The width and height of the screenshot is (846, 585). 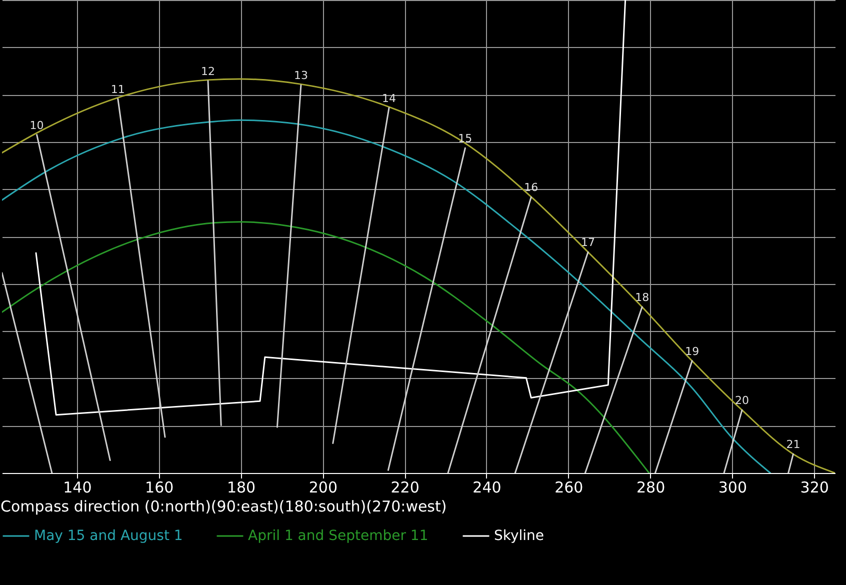 I want to click on annotation: 12, so click(x=208, y=71).